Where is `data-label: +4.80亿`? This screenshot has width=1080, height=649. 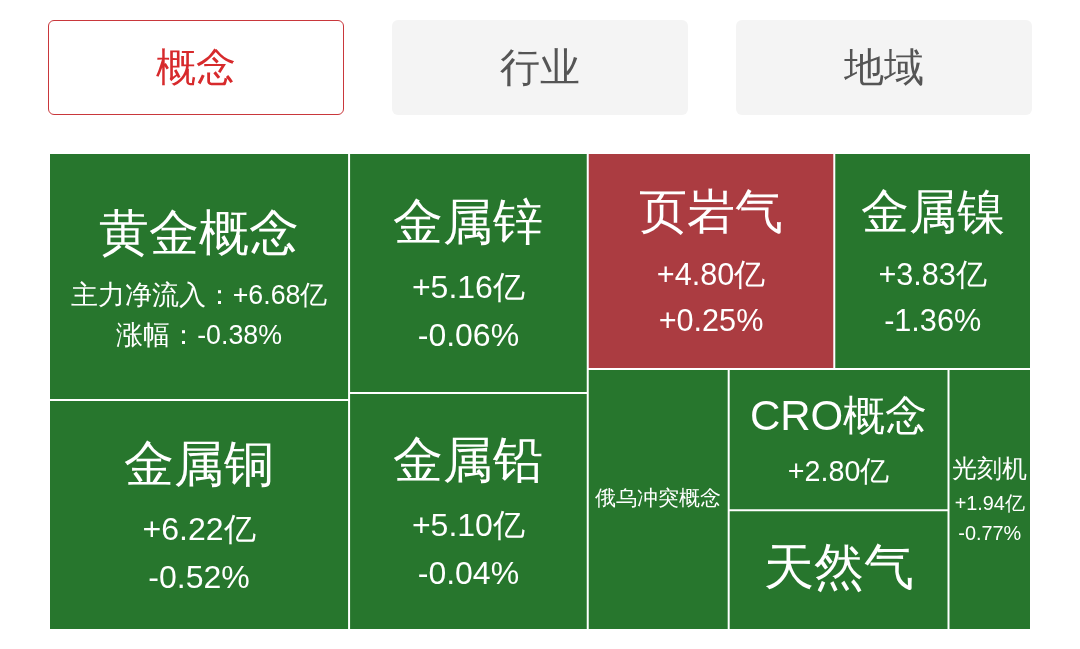
data-label: +4.80亿 is located at coordinates (711, 273).